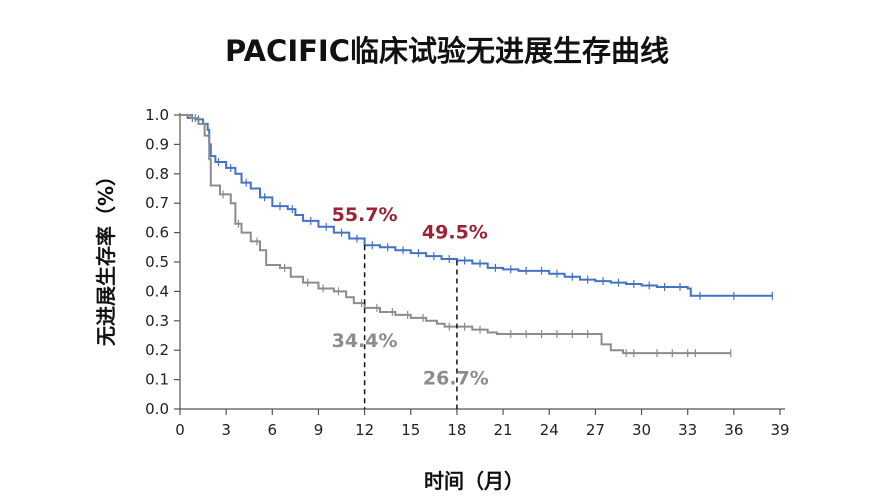  What do you see at coordinates (157, 262) in the screenshot?
I see `y-tick-label: 0.5` at bounding box center [157, 262].